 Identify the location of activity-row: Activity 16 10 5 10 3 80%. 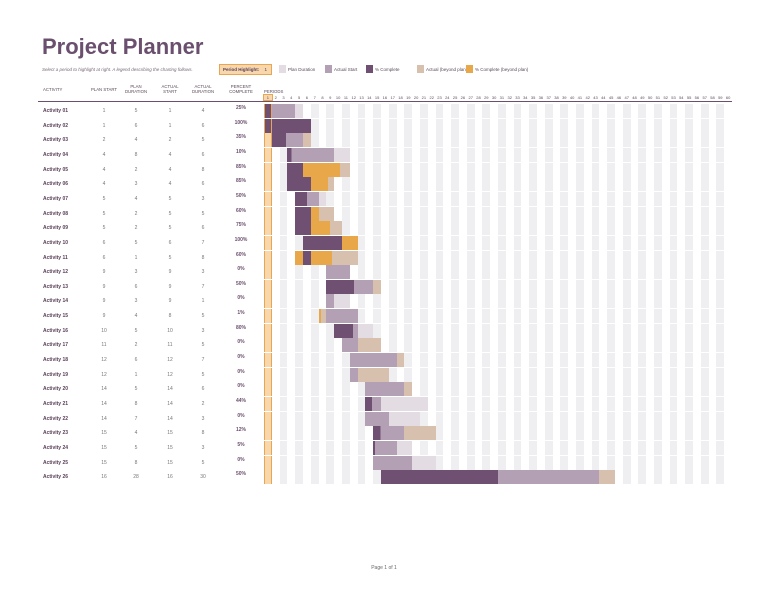
(384, 331).